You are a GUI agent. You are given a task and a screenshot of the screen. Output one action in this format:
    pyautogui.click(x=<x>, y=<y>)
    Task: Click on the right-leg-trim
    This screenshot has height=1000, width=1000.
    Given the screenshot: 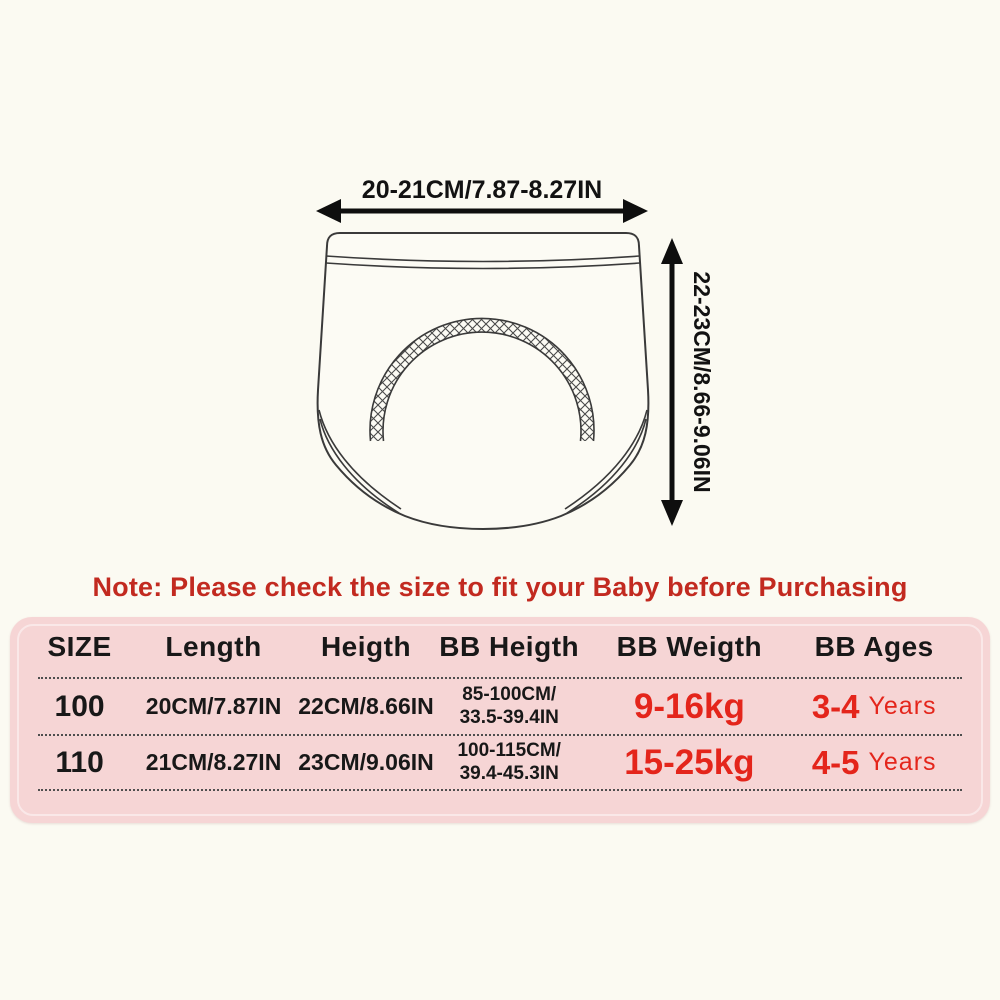 What is the action you would take?
    pyautogui.click(x=606, y=461)
    